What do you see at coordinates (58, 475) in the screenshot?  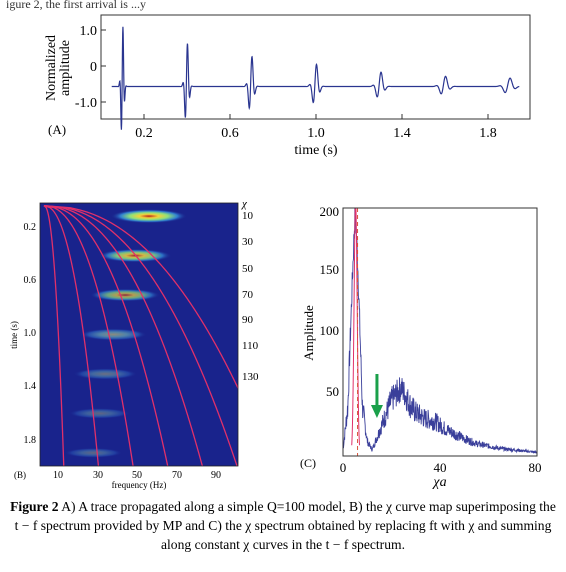 I see `panel-b-xtick: 10` at bounding box center [58, 475].